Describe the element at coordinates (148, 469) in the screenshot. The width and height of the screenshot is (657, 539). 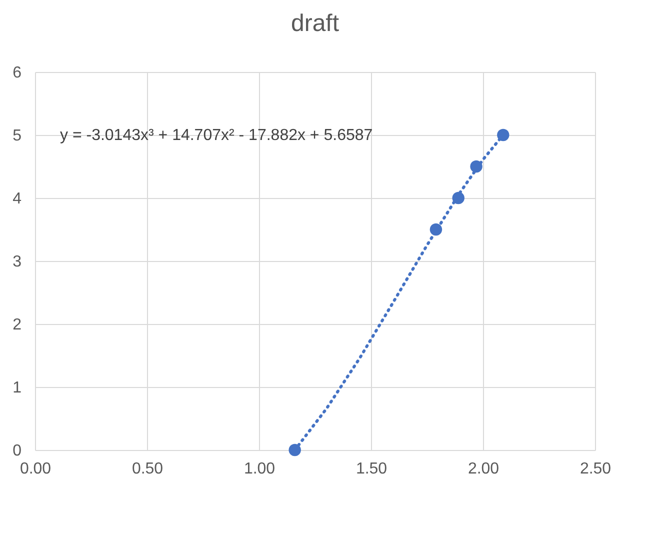
I see `x-tick-label: 0.50` at that location.